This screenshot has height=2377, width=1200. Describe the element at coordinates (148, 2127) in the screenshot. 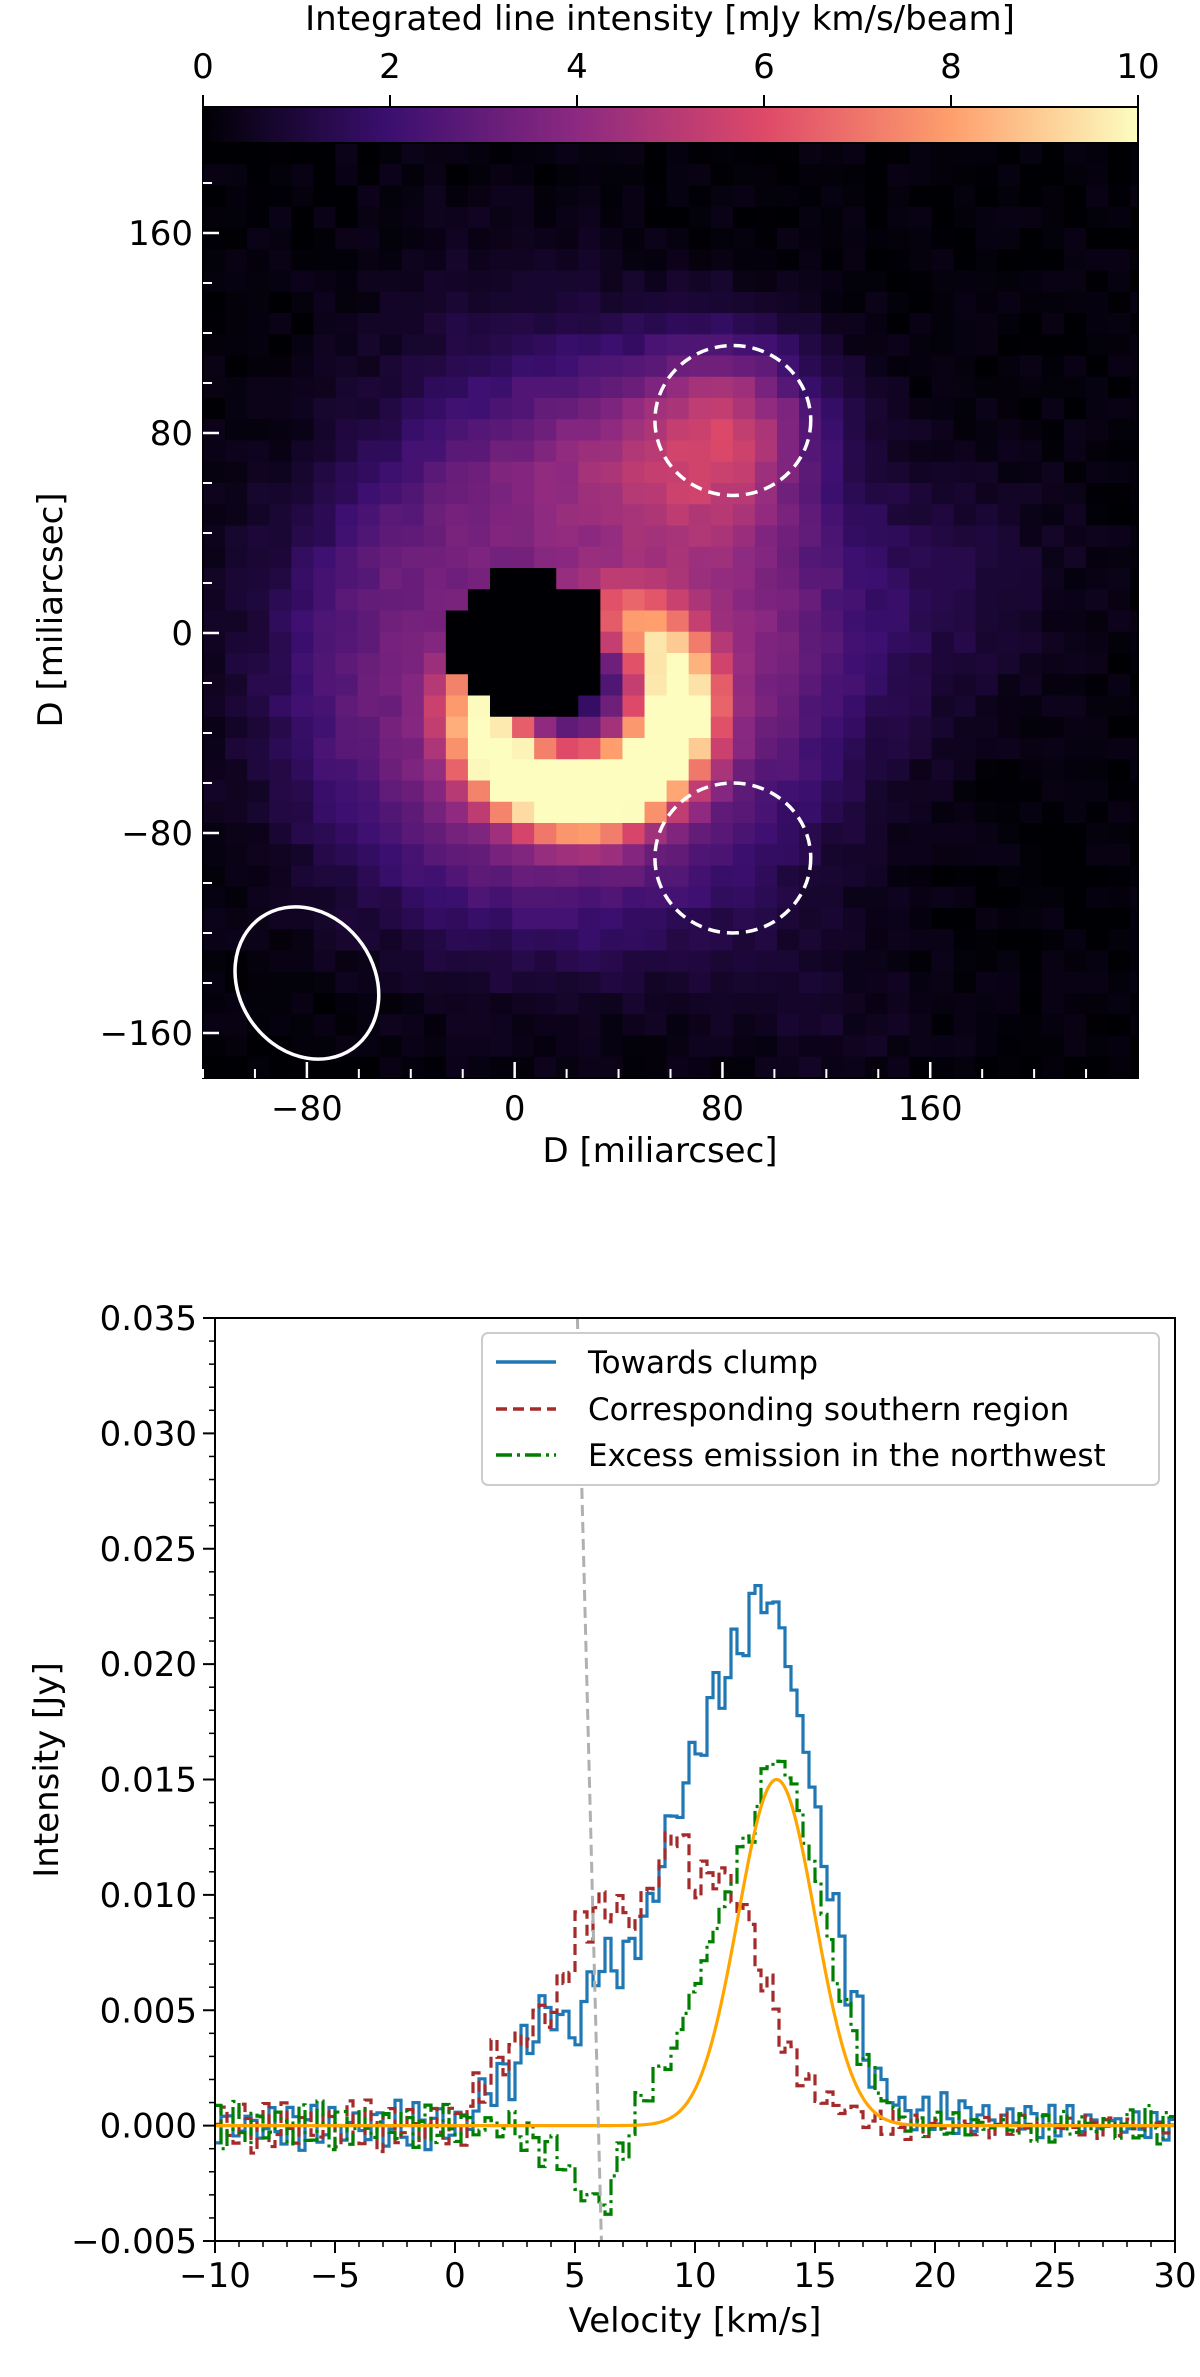

I see `spectrum-y-tick-label: 0.000` at that location.